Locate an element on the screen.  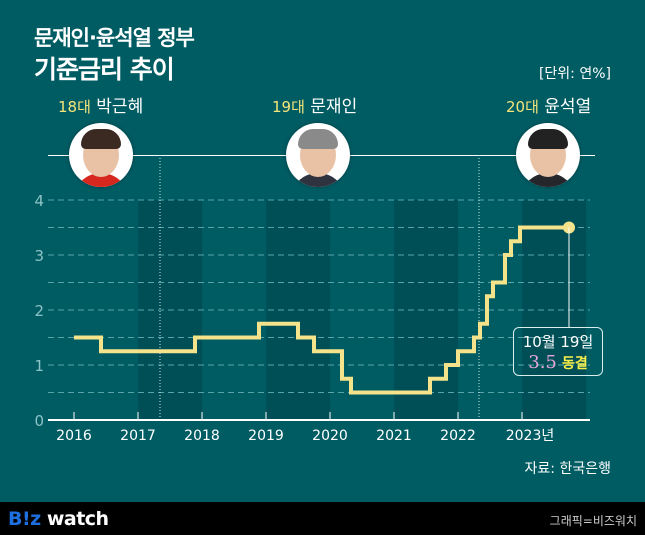
svg-text: 2017 is located at coordinates (138, 436).